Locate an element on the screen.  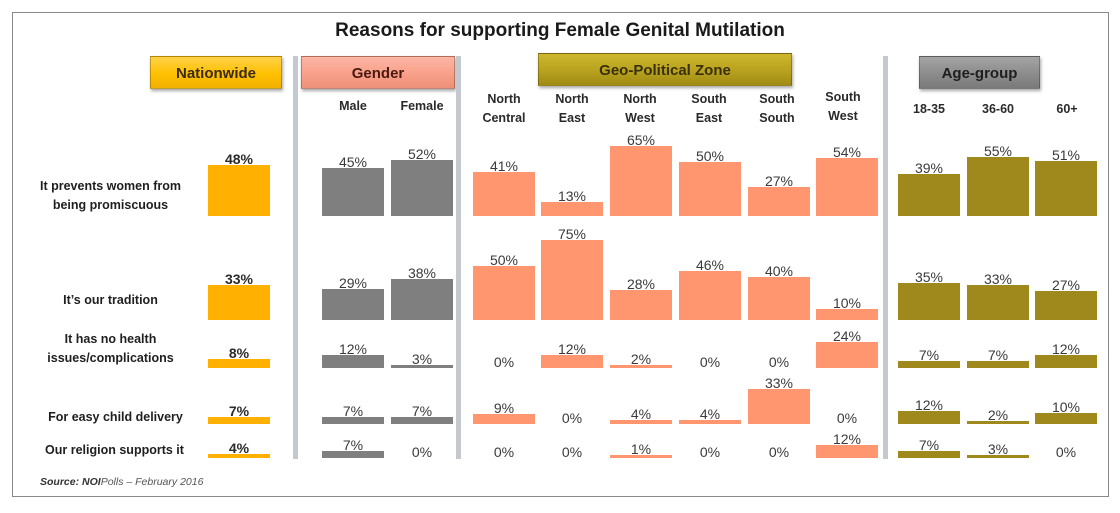
value-label: 35% is located at coordinates (929, 277).